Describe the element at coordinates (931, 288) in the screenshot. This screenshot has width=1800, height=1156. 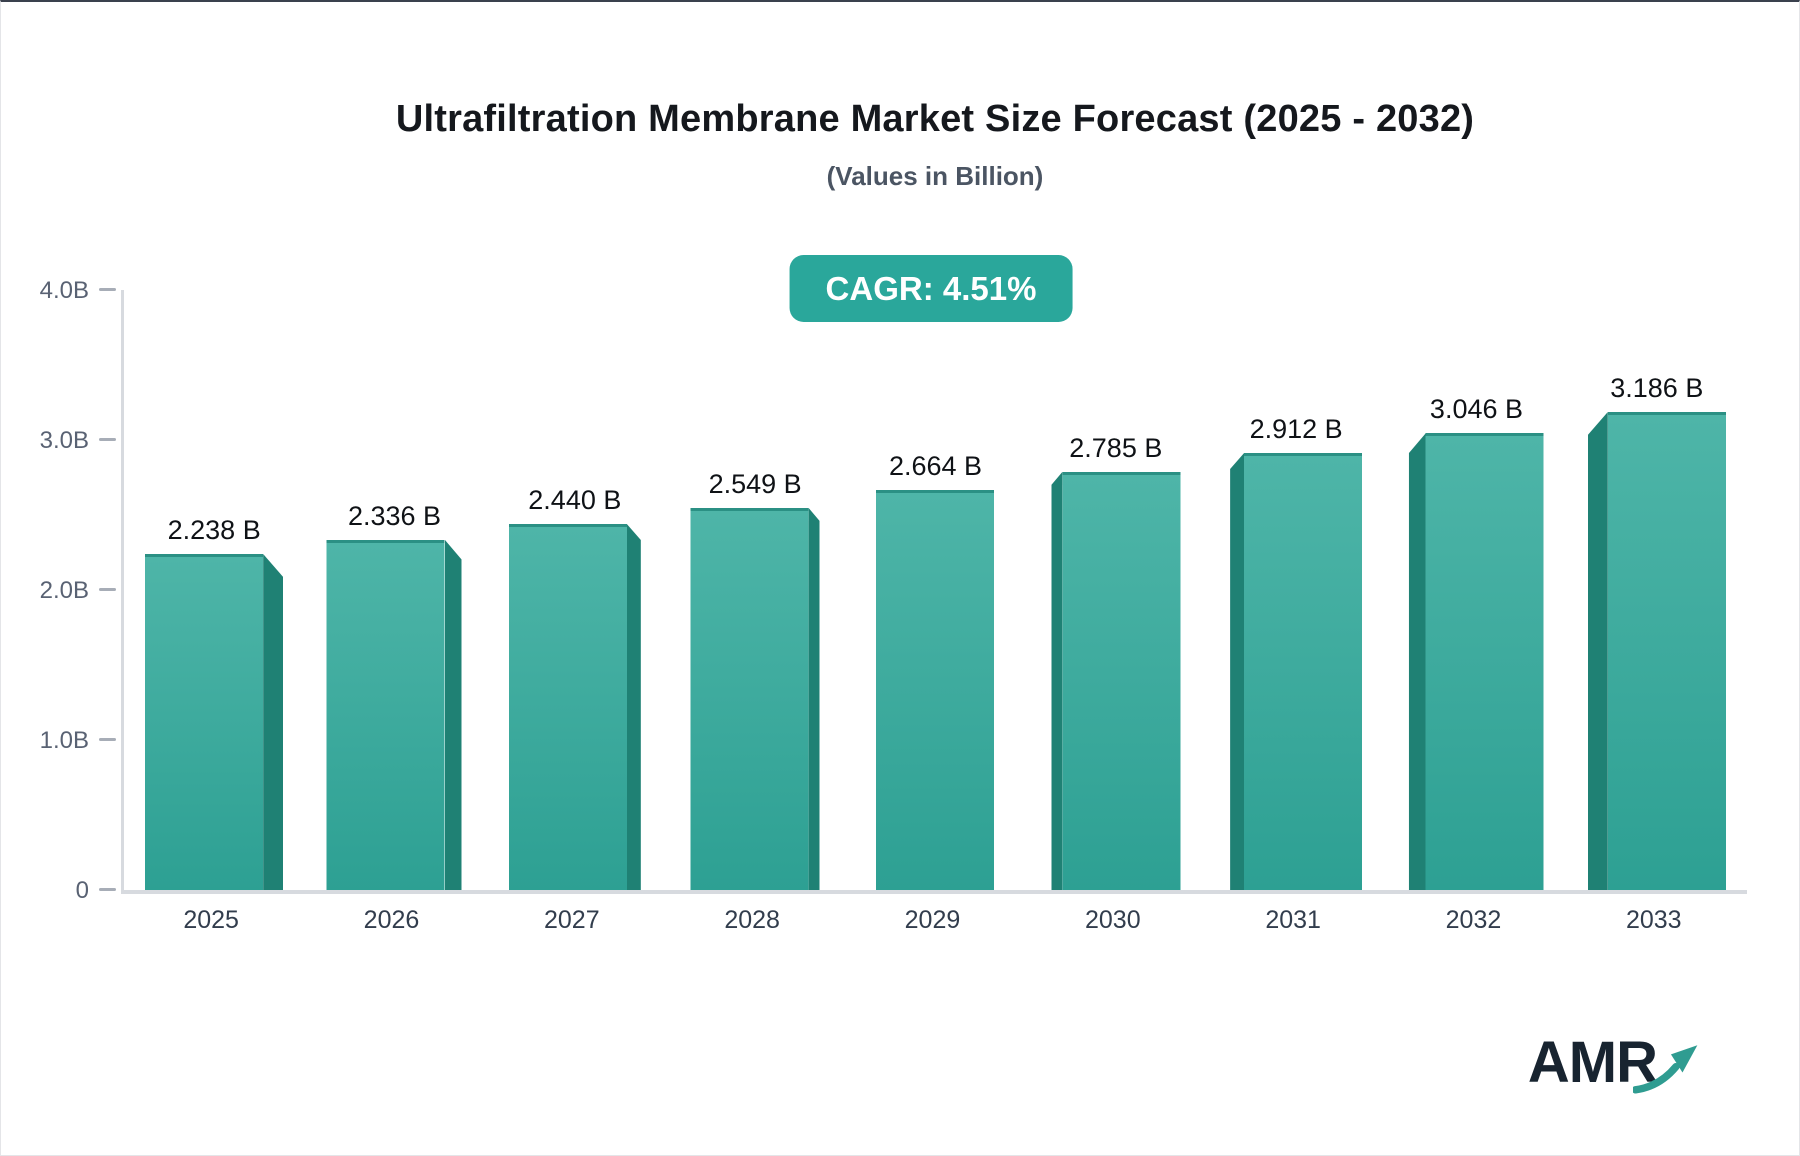
I see `cagr-badge: CAGR: 4.51%` at that location.